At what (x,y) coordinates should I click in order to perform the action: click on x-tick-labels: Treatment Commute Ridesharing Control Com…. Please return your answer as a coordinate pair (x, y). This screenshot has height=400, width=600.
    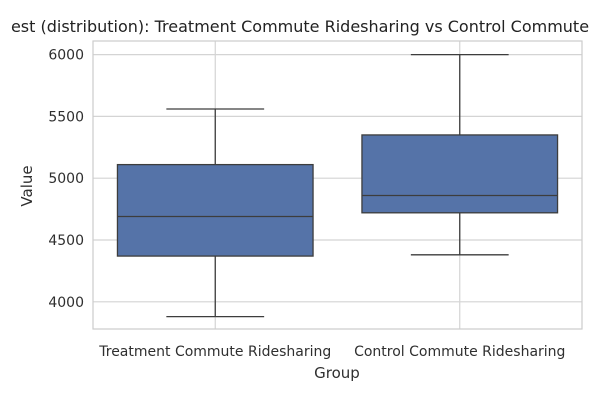
    Looking at the image, I should click on (331, 352).